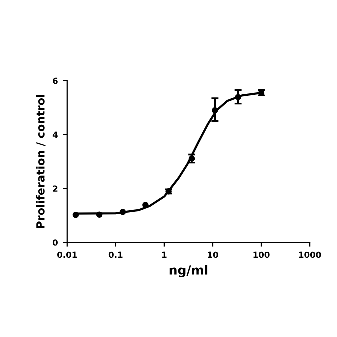 The height and width of the screenshot is (337, 337). I want to click on x-tick-label: 100, so click(262, 255).